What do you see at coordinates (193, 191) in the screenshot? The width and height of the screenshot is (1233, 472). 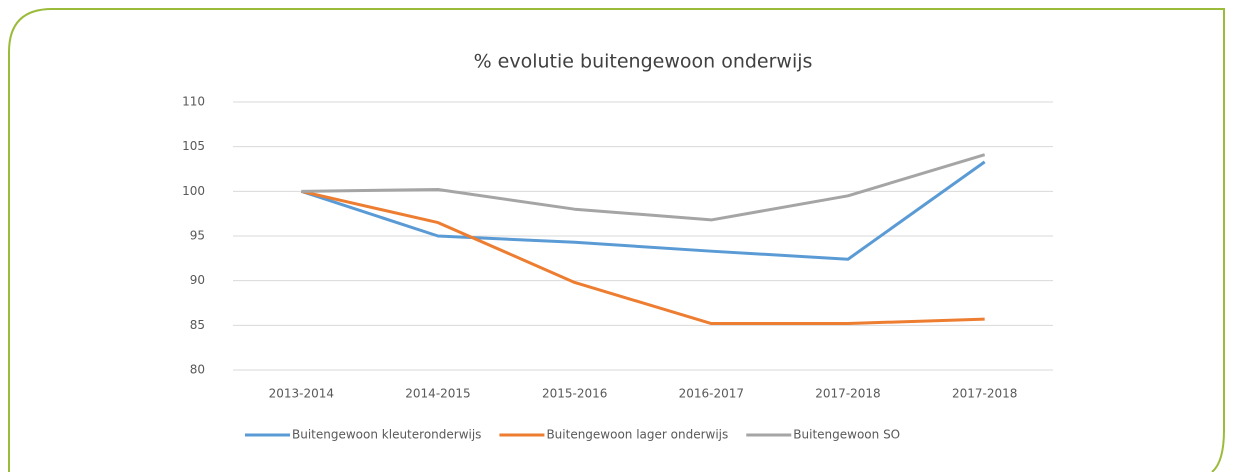 I see `y-tick-label: 100` at bounding box center [193, 191].